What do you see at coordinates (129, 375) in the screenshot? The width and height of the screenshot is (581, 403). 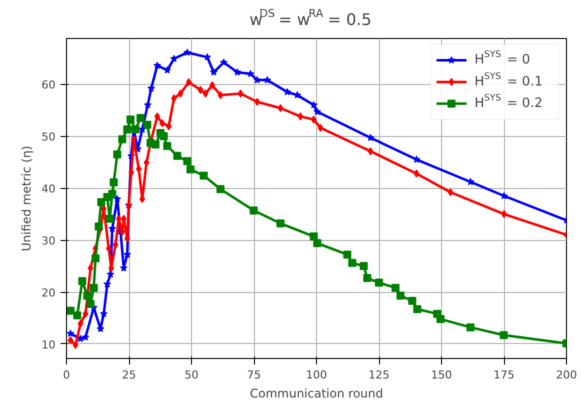 I see `x-tick-label: 25` at bounding box center [129, 375].